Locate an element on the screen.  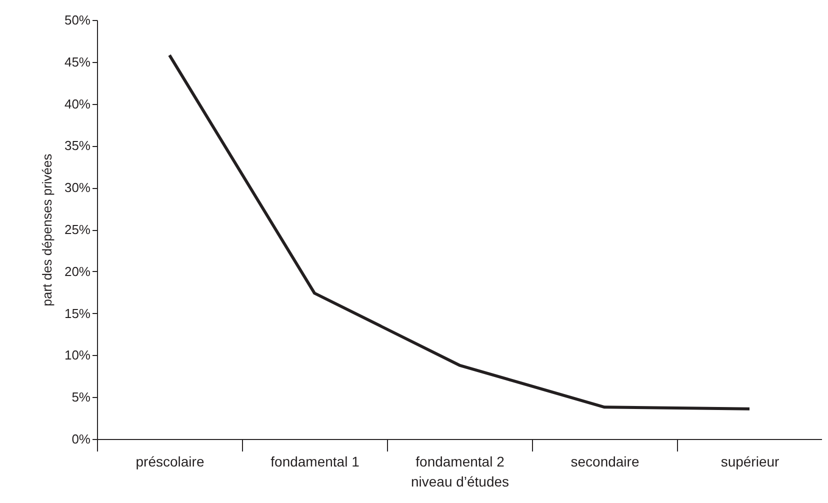
x-tick-label: supérieur is located at coordinates (750, 462).